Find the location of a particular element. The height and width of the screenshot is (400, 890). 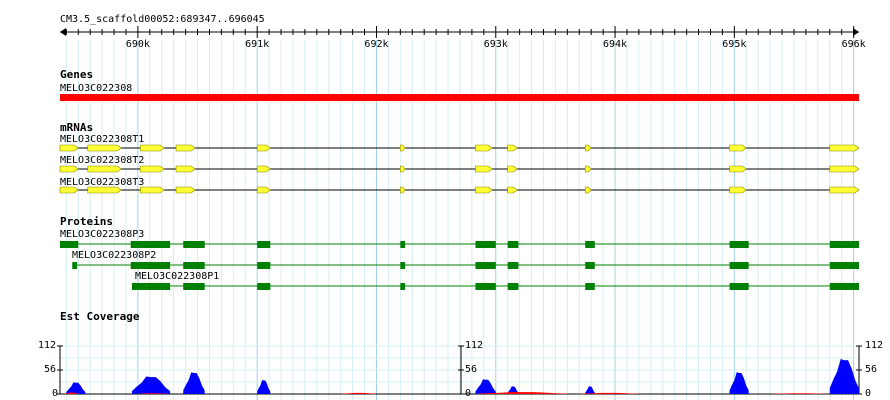

ruler-tick-label: 695k is located at coordinates (734, 44).